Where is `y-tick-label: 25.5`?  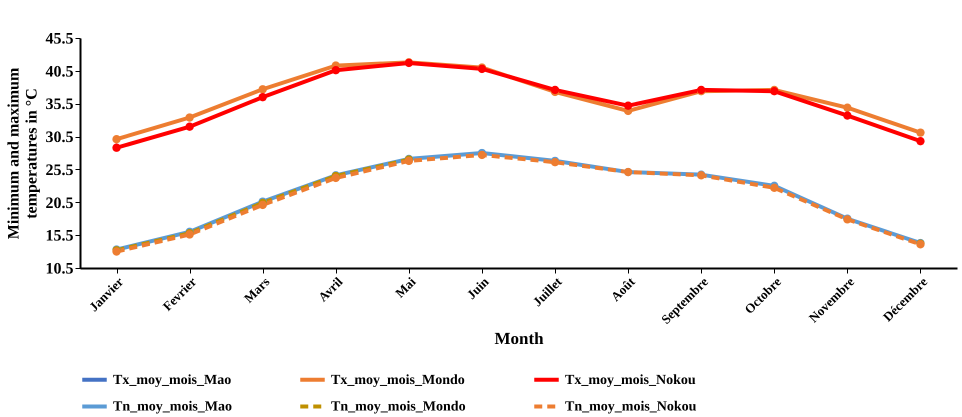 y-tick-label: 25.5 is located at coordinates (60, 170).